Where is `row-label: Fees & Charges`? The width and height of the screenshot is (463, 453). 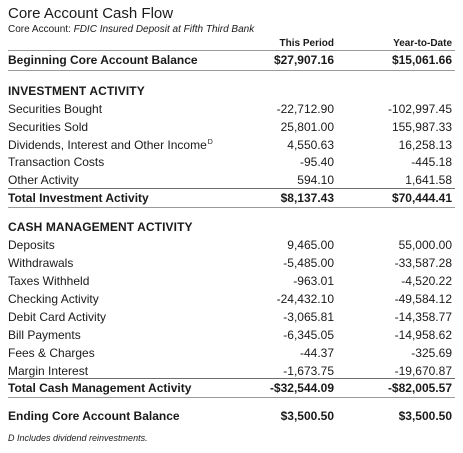
row-label: Fees & Charges is located at coordinates (51, 353).